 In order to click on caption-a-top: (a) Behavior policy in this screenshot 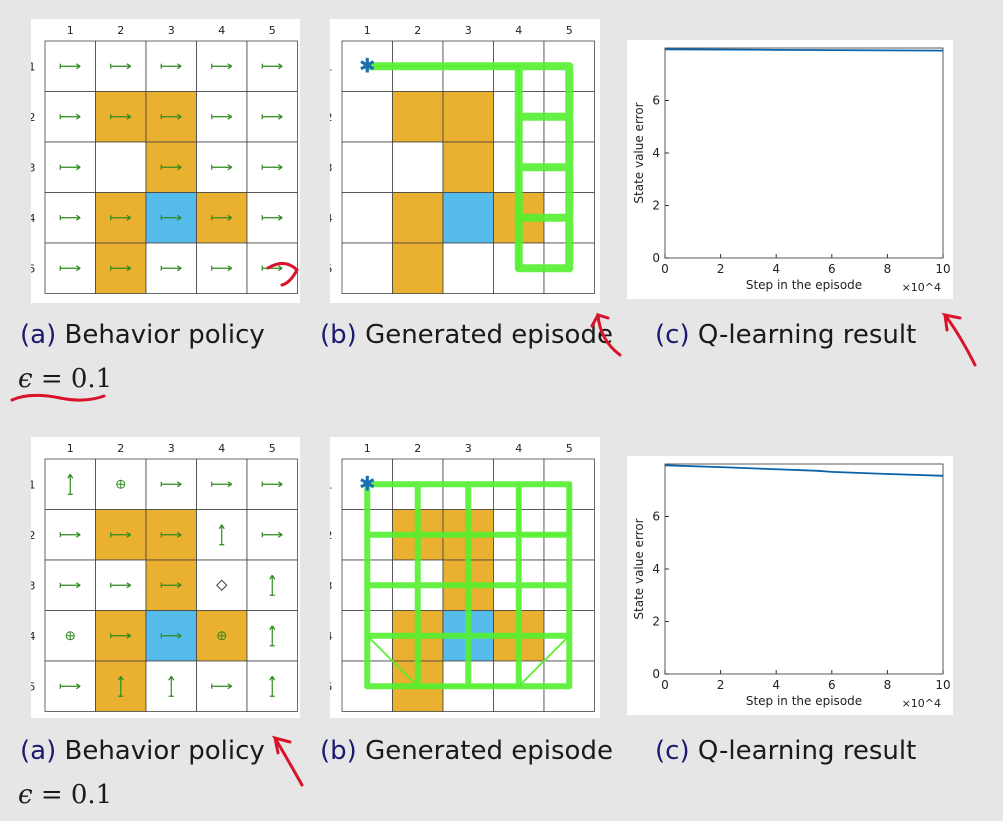, I will do `click(142, 335)`.